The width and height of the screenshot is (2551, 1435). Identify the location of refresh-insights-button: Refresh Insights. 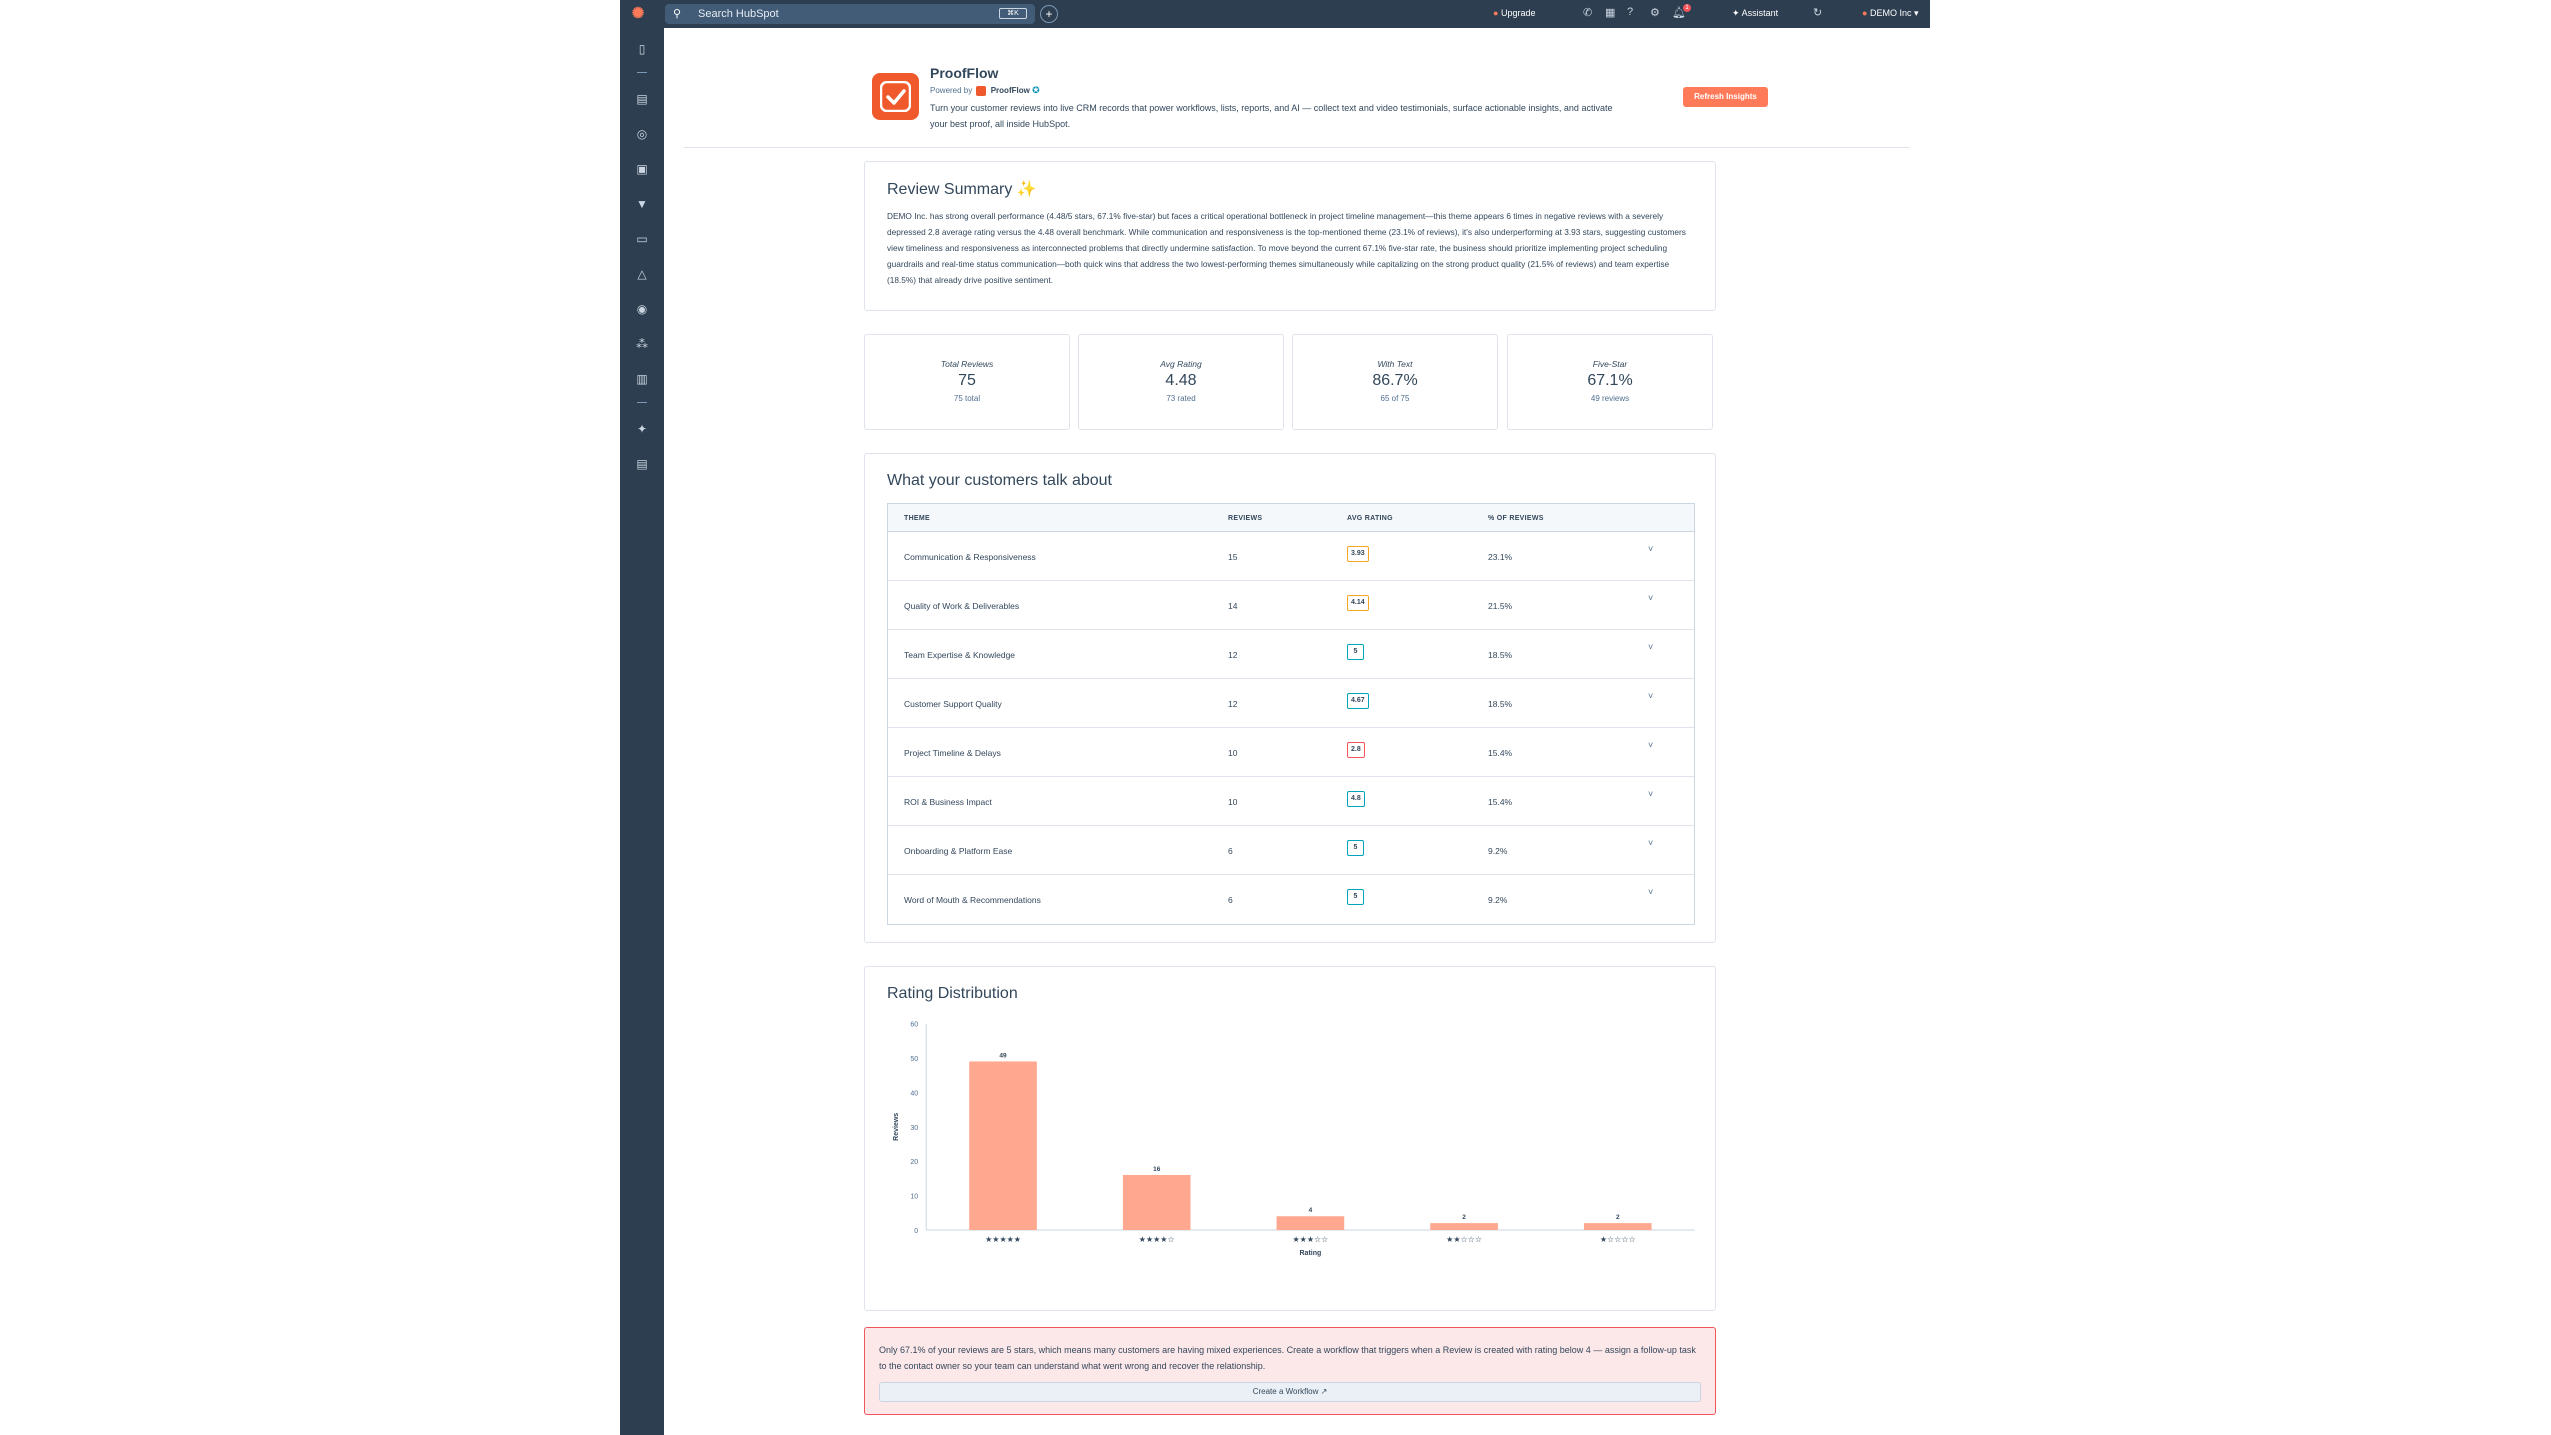
(1725, 97).